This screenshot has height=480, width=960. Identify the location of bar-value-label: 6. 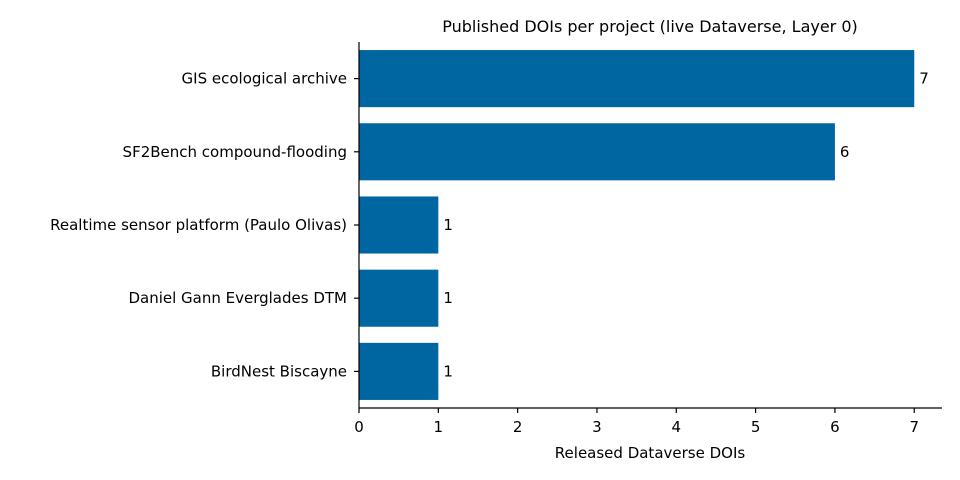
(845, 152).